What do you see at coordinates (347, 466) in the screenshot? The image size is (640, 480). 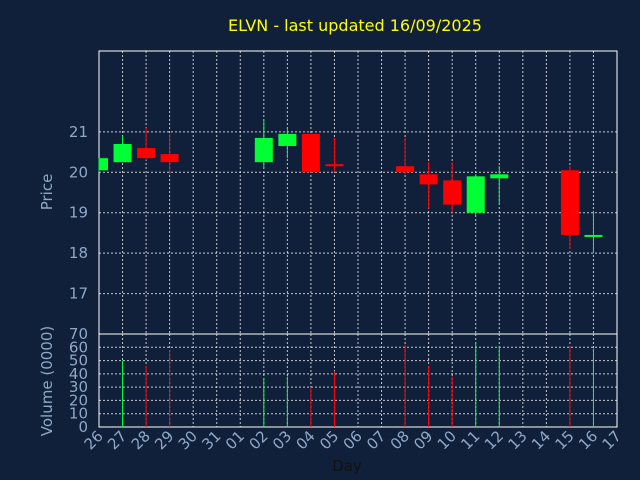 I see `x-axis-label: Day` at bounding box center [347, 466].